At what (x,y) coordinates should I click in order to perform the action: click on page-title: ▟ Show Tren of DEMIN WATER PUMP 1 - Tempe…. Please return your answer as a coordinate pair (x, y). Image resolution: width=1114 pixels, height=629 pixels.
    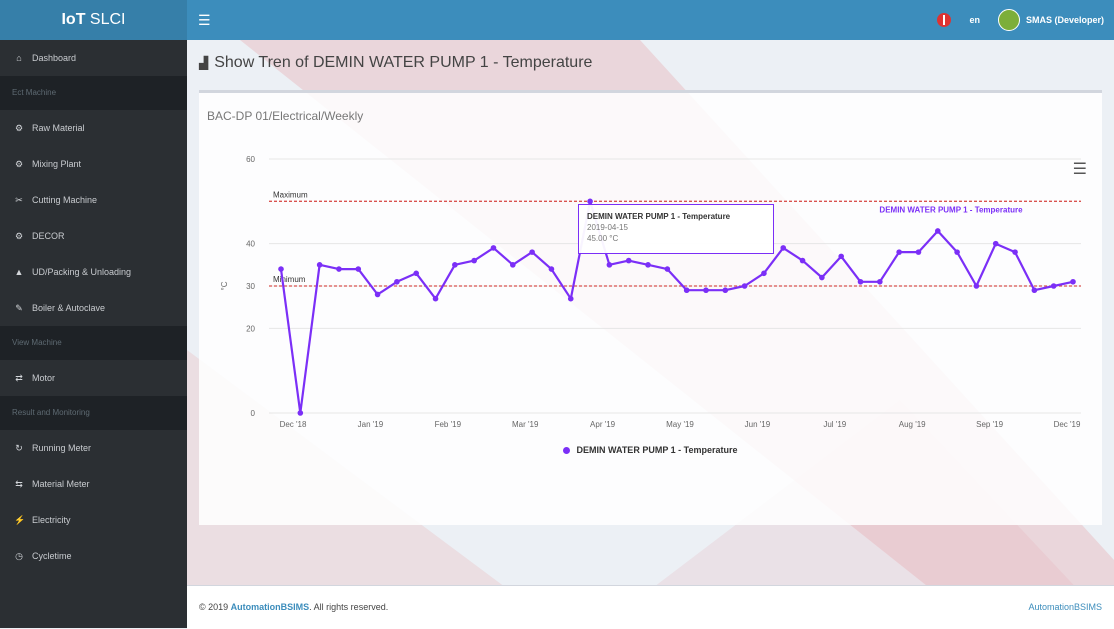
    Looking at the image, I should click on (395, 63).